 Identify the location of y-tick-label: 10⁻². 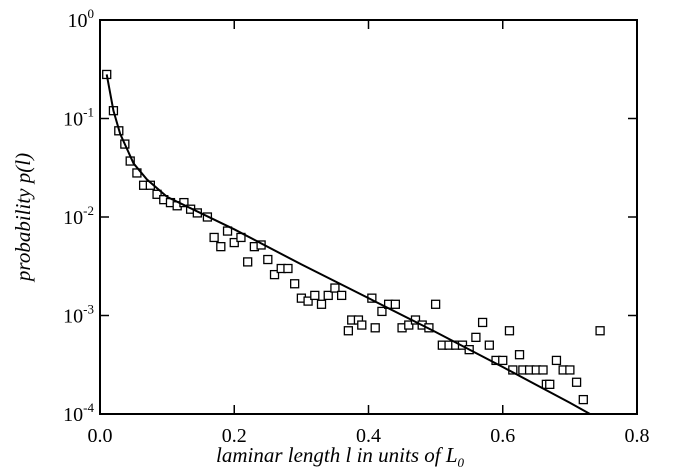
(78, 216).